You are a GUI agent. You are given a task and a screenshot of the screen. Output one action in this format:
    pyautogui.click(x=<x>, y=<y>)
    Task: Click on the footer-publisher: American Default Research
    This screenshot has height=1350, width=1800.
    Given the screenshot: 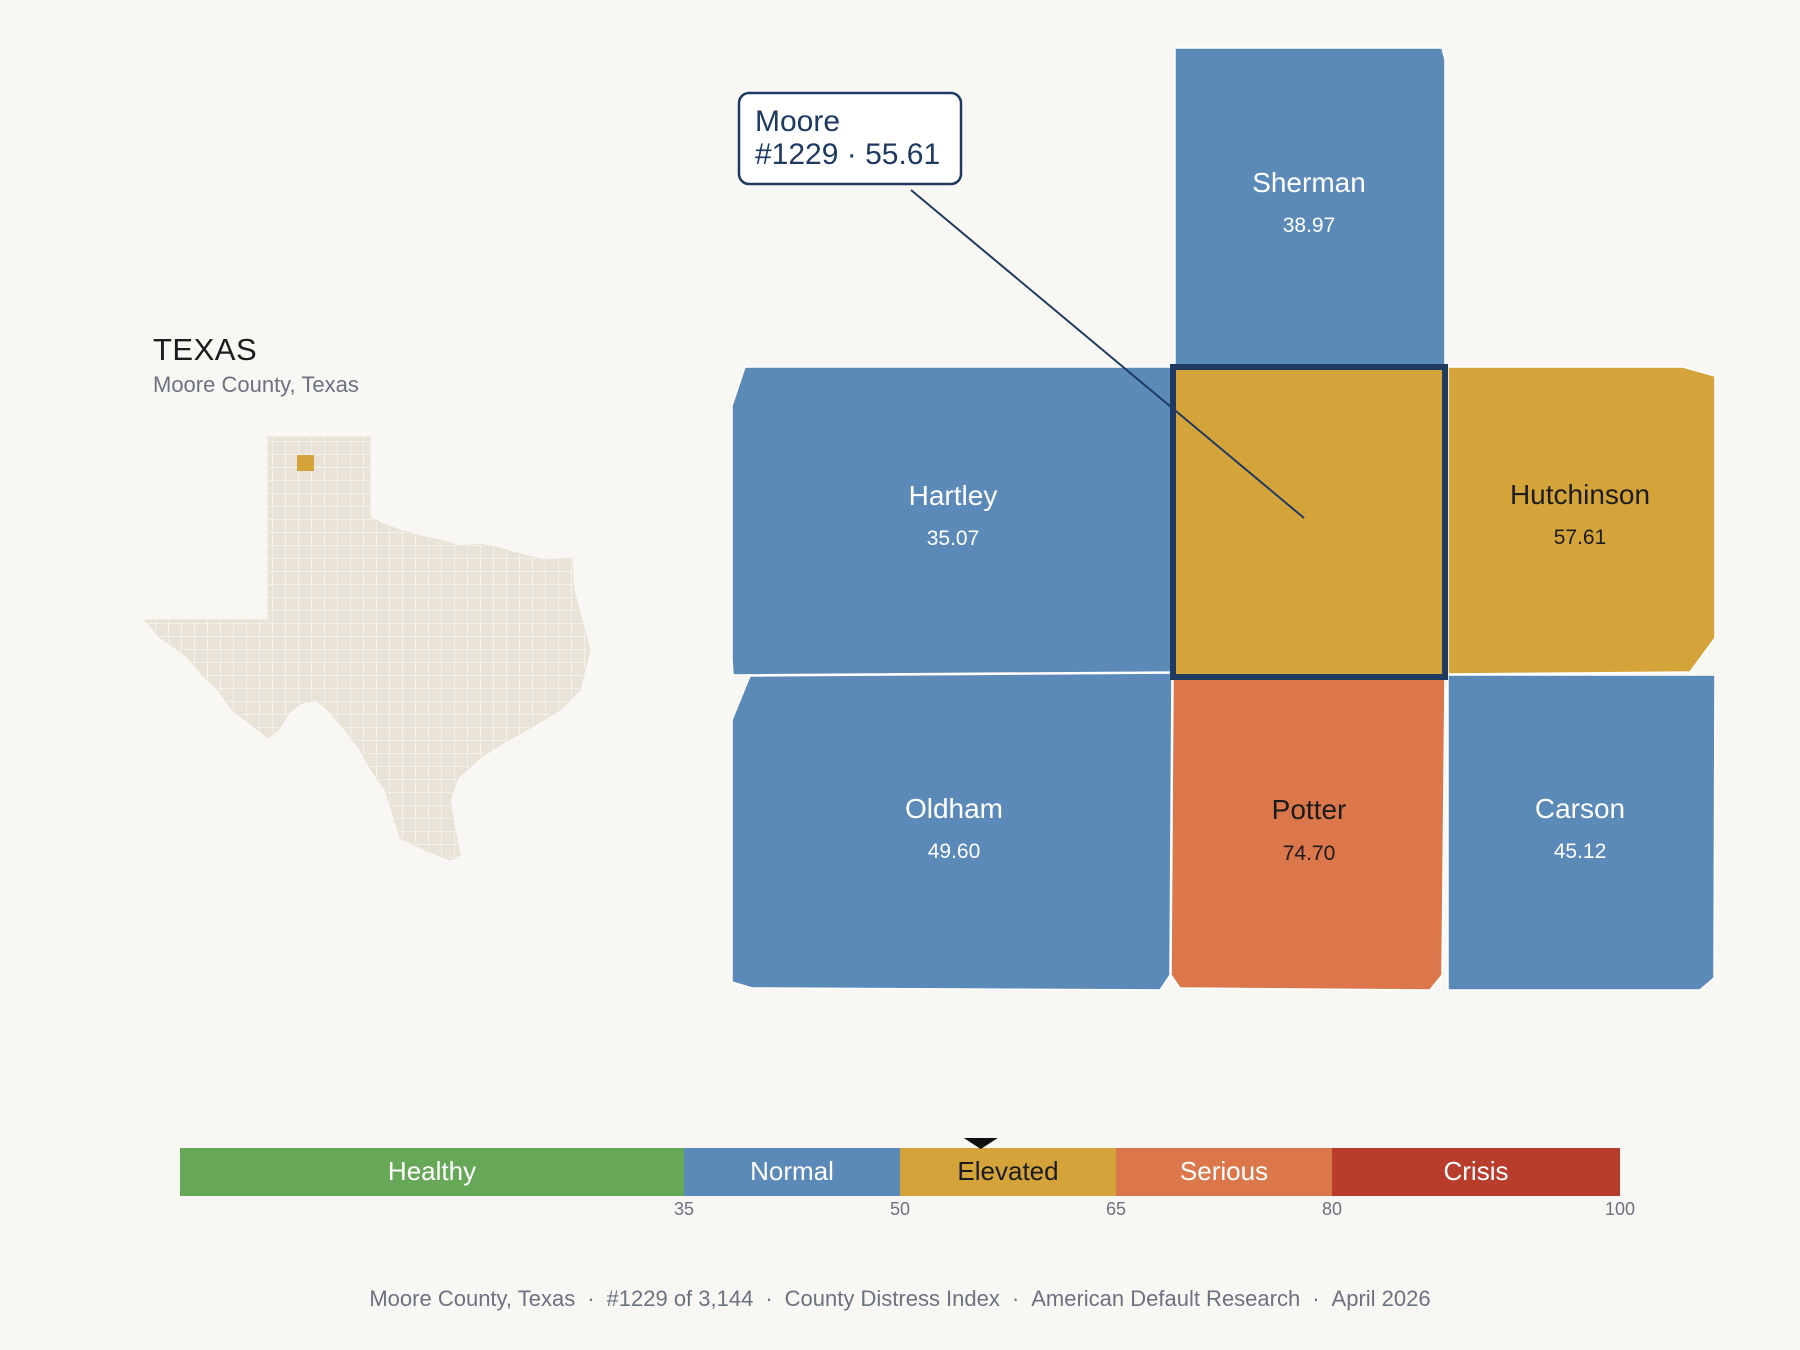 What is the action you would take?
    pyautogui.click(x=1166, y=1298)
    